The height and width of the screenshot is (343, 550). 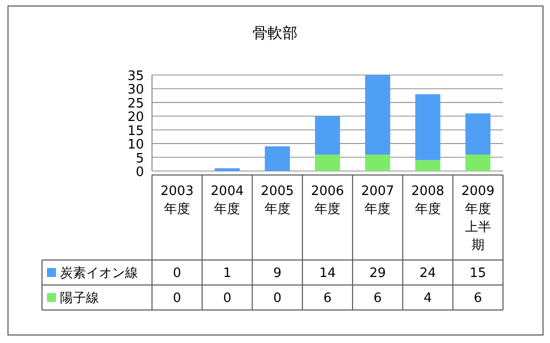 What do you see at coordinates (79, 298) in the screenshot?
I see `legend-label: 陽子線` at bounding box center [79, 298].